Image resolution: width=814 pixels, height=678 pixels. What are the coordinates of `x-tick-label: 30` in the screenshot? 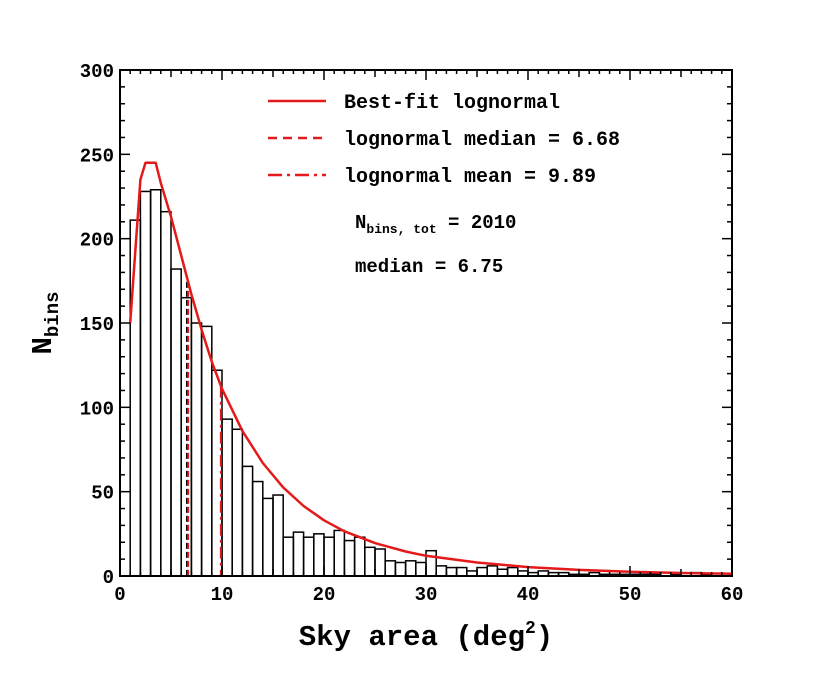 It's located at (426, 595).